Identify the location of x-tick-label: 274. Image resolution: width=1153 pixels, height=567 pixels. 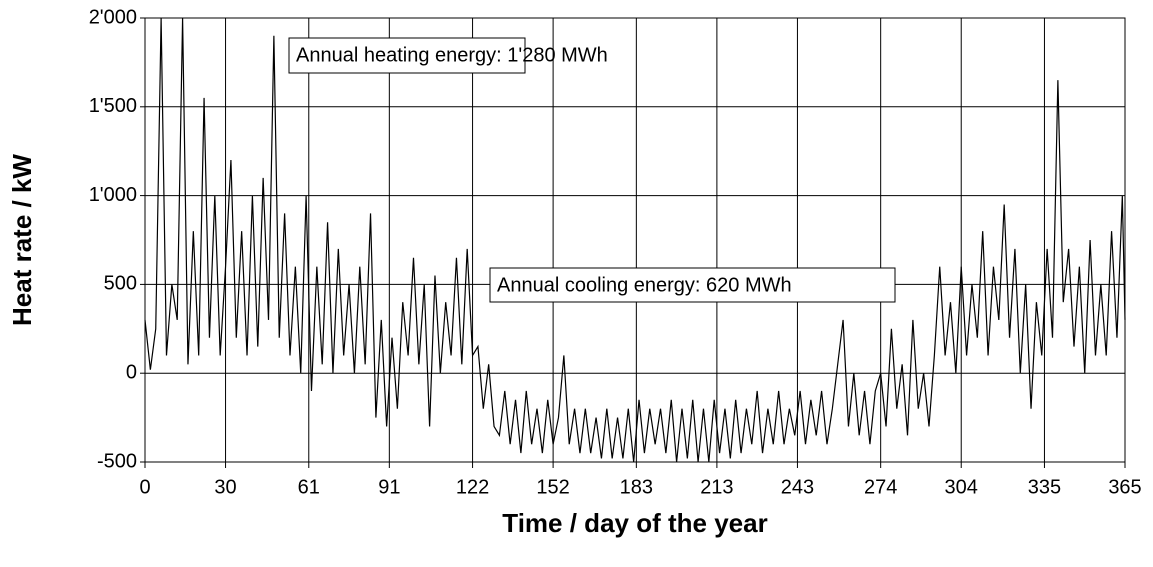
(880, 487).